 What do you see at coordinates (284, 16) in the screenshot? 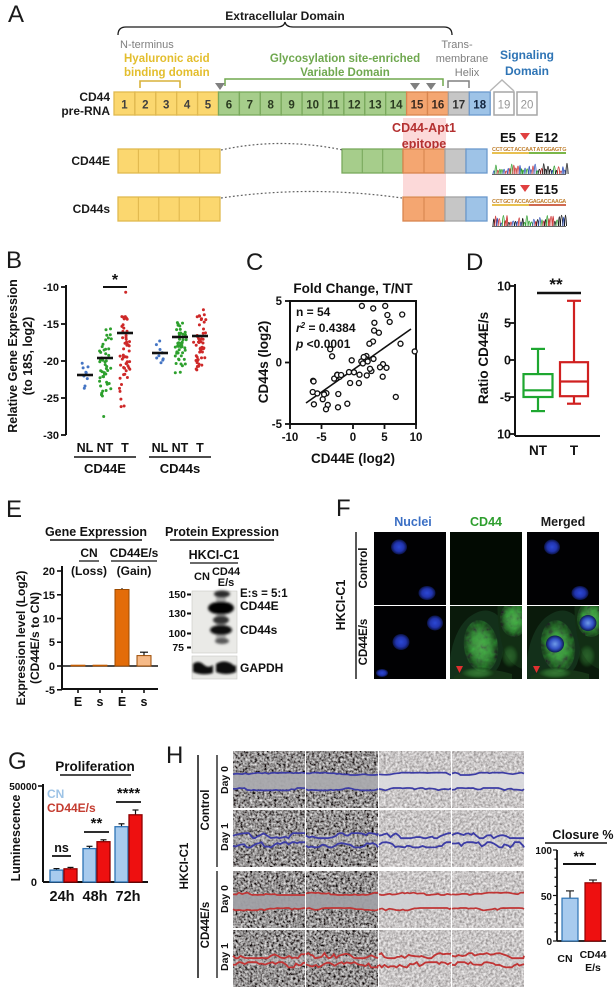
I see `svg-text: Extracellular Domain` at bounding box center [284, 16].